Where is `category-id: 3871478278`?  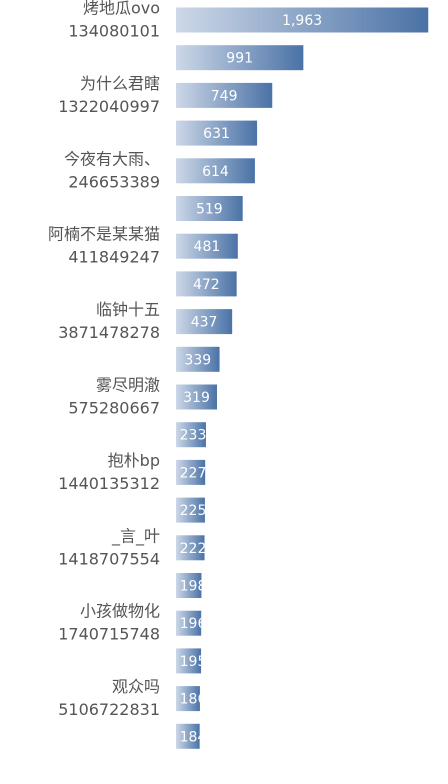 category-id: 3871478278 is located at coordinates (109, 332).